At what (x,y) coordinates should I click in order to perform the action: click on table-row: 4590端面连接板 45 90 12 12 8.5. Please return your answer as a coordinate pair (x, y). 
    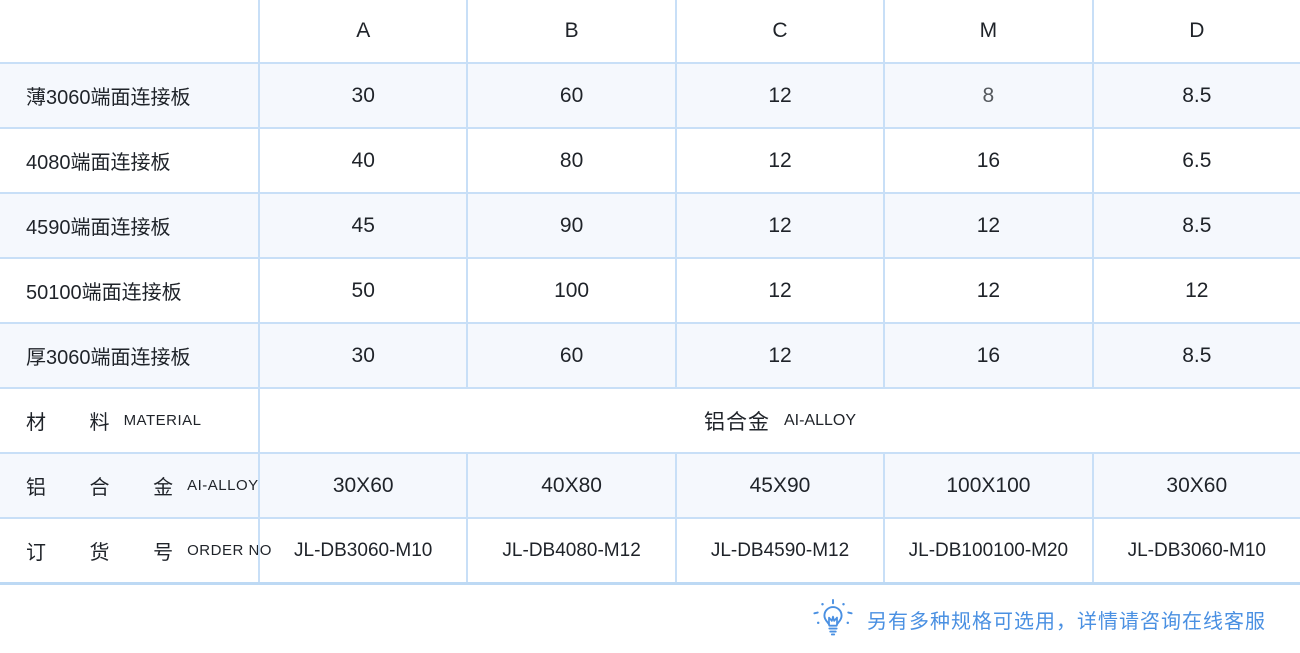
    Looking at the image, I should click on (650, 224).